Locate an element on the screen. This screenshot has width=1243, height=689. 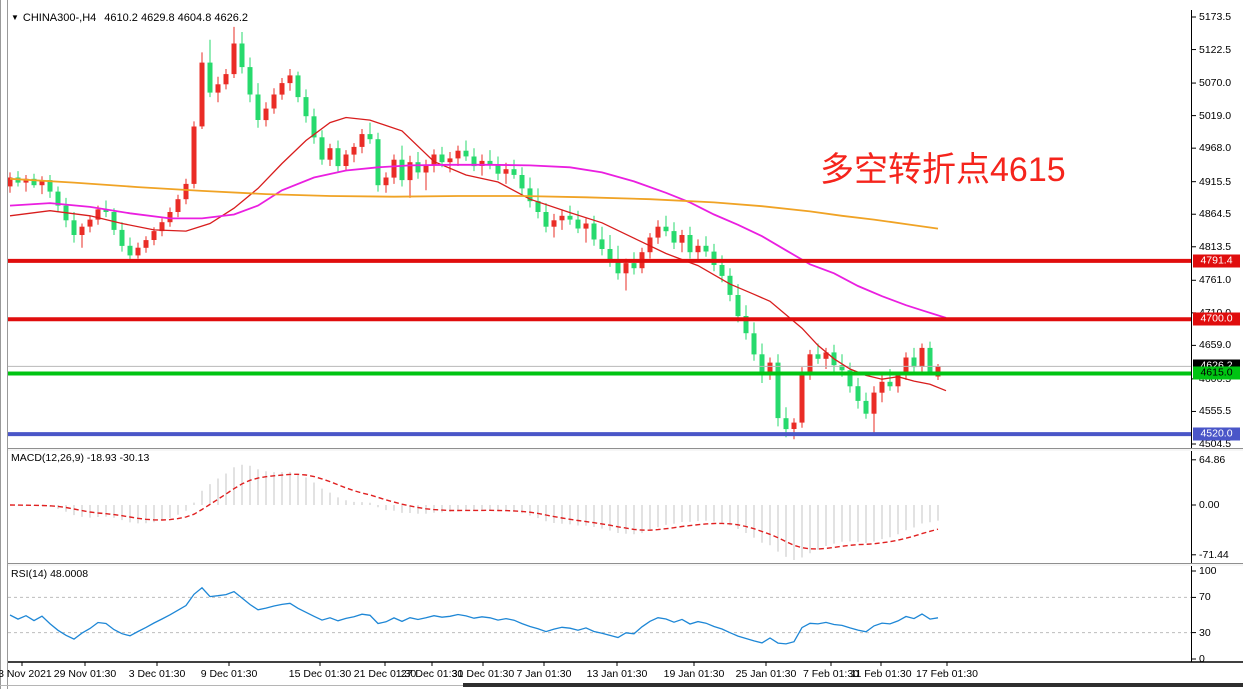
price-axis-tick-label: 4864.5 is located at coordinates (1215, 214).